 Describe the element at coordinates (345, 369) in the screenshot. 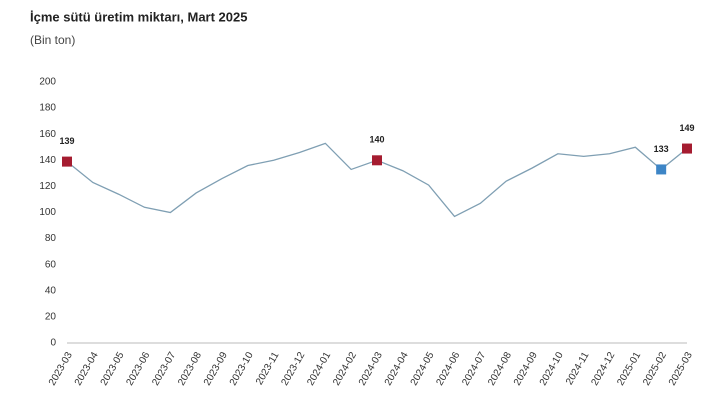

I see `x-tick-label: 2024-02` at that location.